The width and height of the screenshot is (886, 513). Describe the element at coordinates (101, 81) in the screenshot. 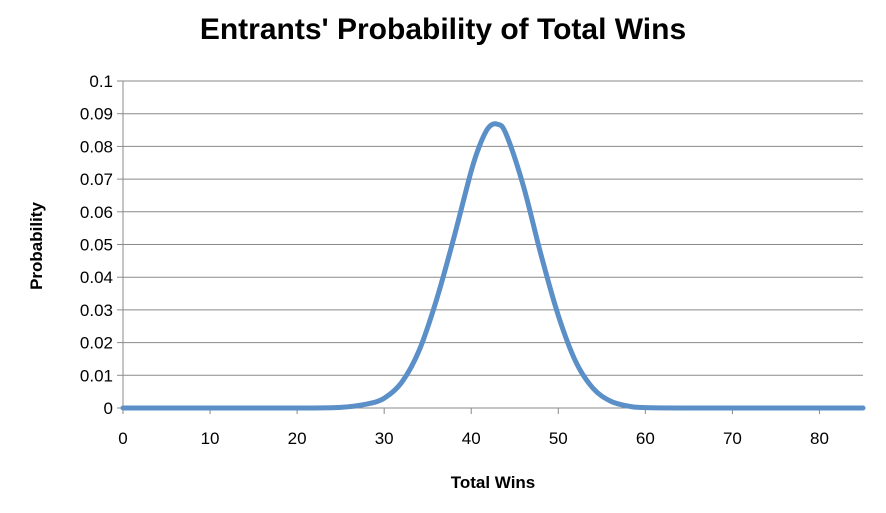

I see `y-tick-label: 0.1` at that location.